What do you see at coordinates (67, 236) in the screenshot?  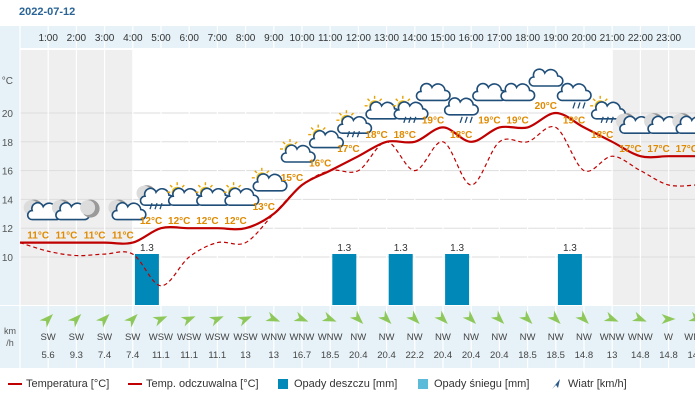 I see `temperature-label: 11°C` at bounding box center [67, 236].